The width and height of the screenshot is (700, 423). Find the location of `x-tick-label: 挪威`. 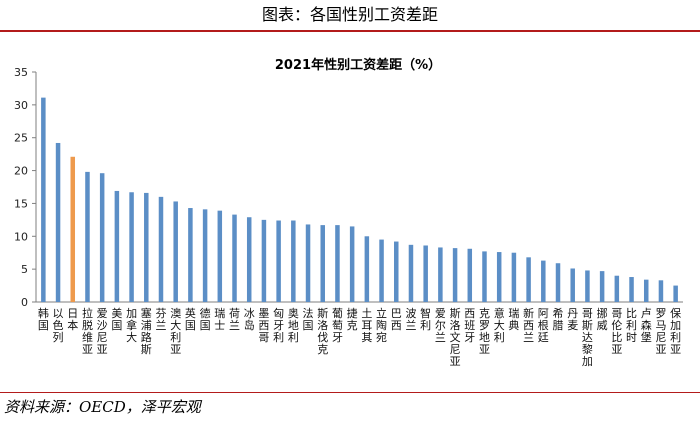

x-tick-label: 挪威 is located at coordinates (602, 319).